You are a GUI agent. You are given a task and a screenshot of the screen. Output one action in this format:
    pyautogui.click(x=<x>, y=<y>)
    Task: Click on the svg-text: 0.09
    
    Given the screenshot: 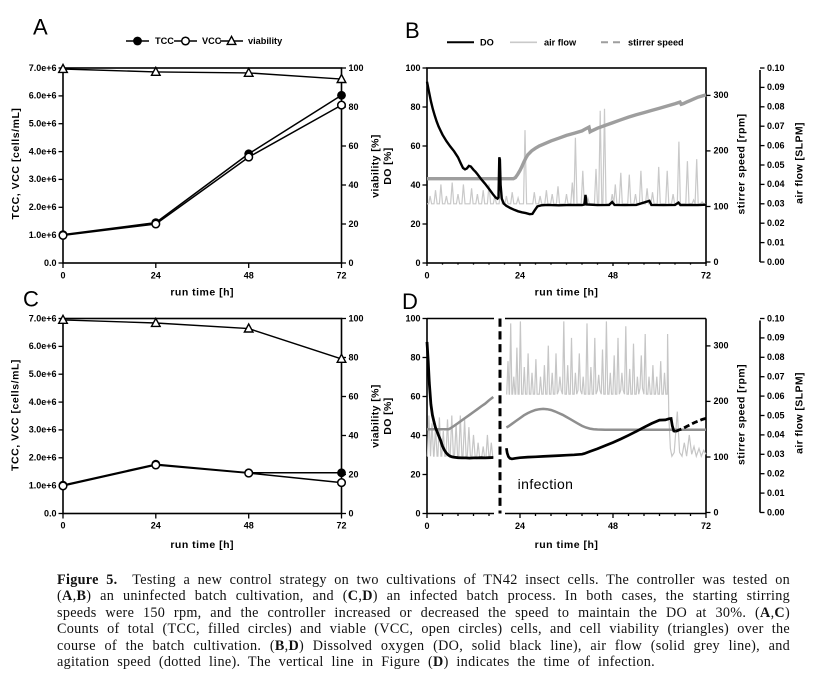 What is the action you would take?
    pyautogui.click(x=776, y=338)
    